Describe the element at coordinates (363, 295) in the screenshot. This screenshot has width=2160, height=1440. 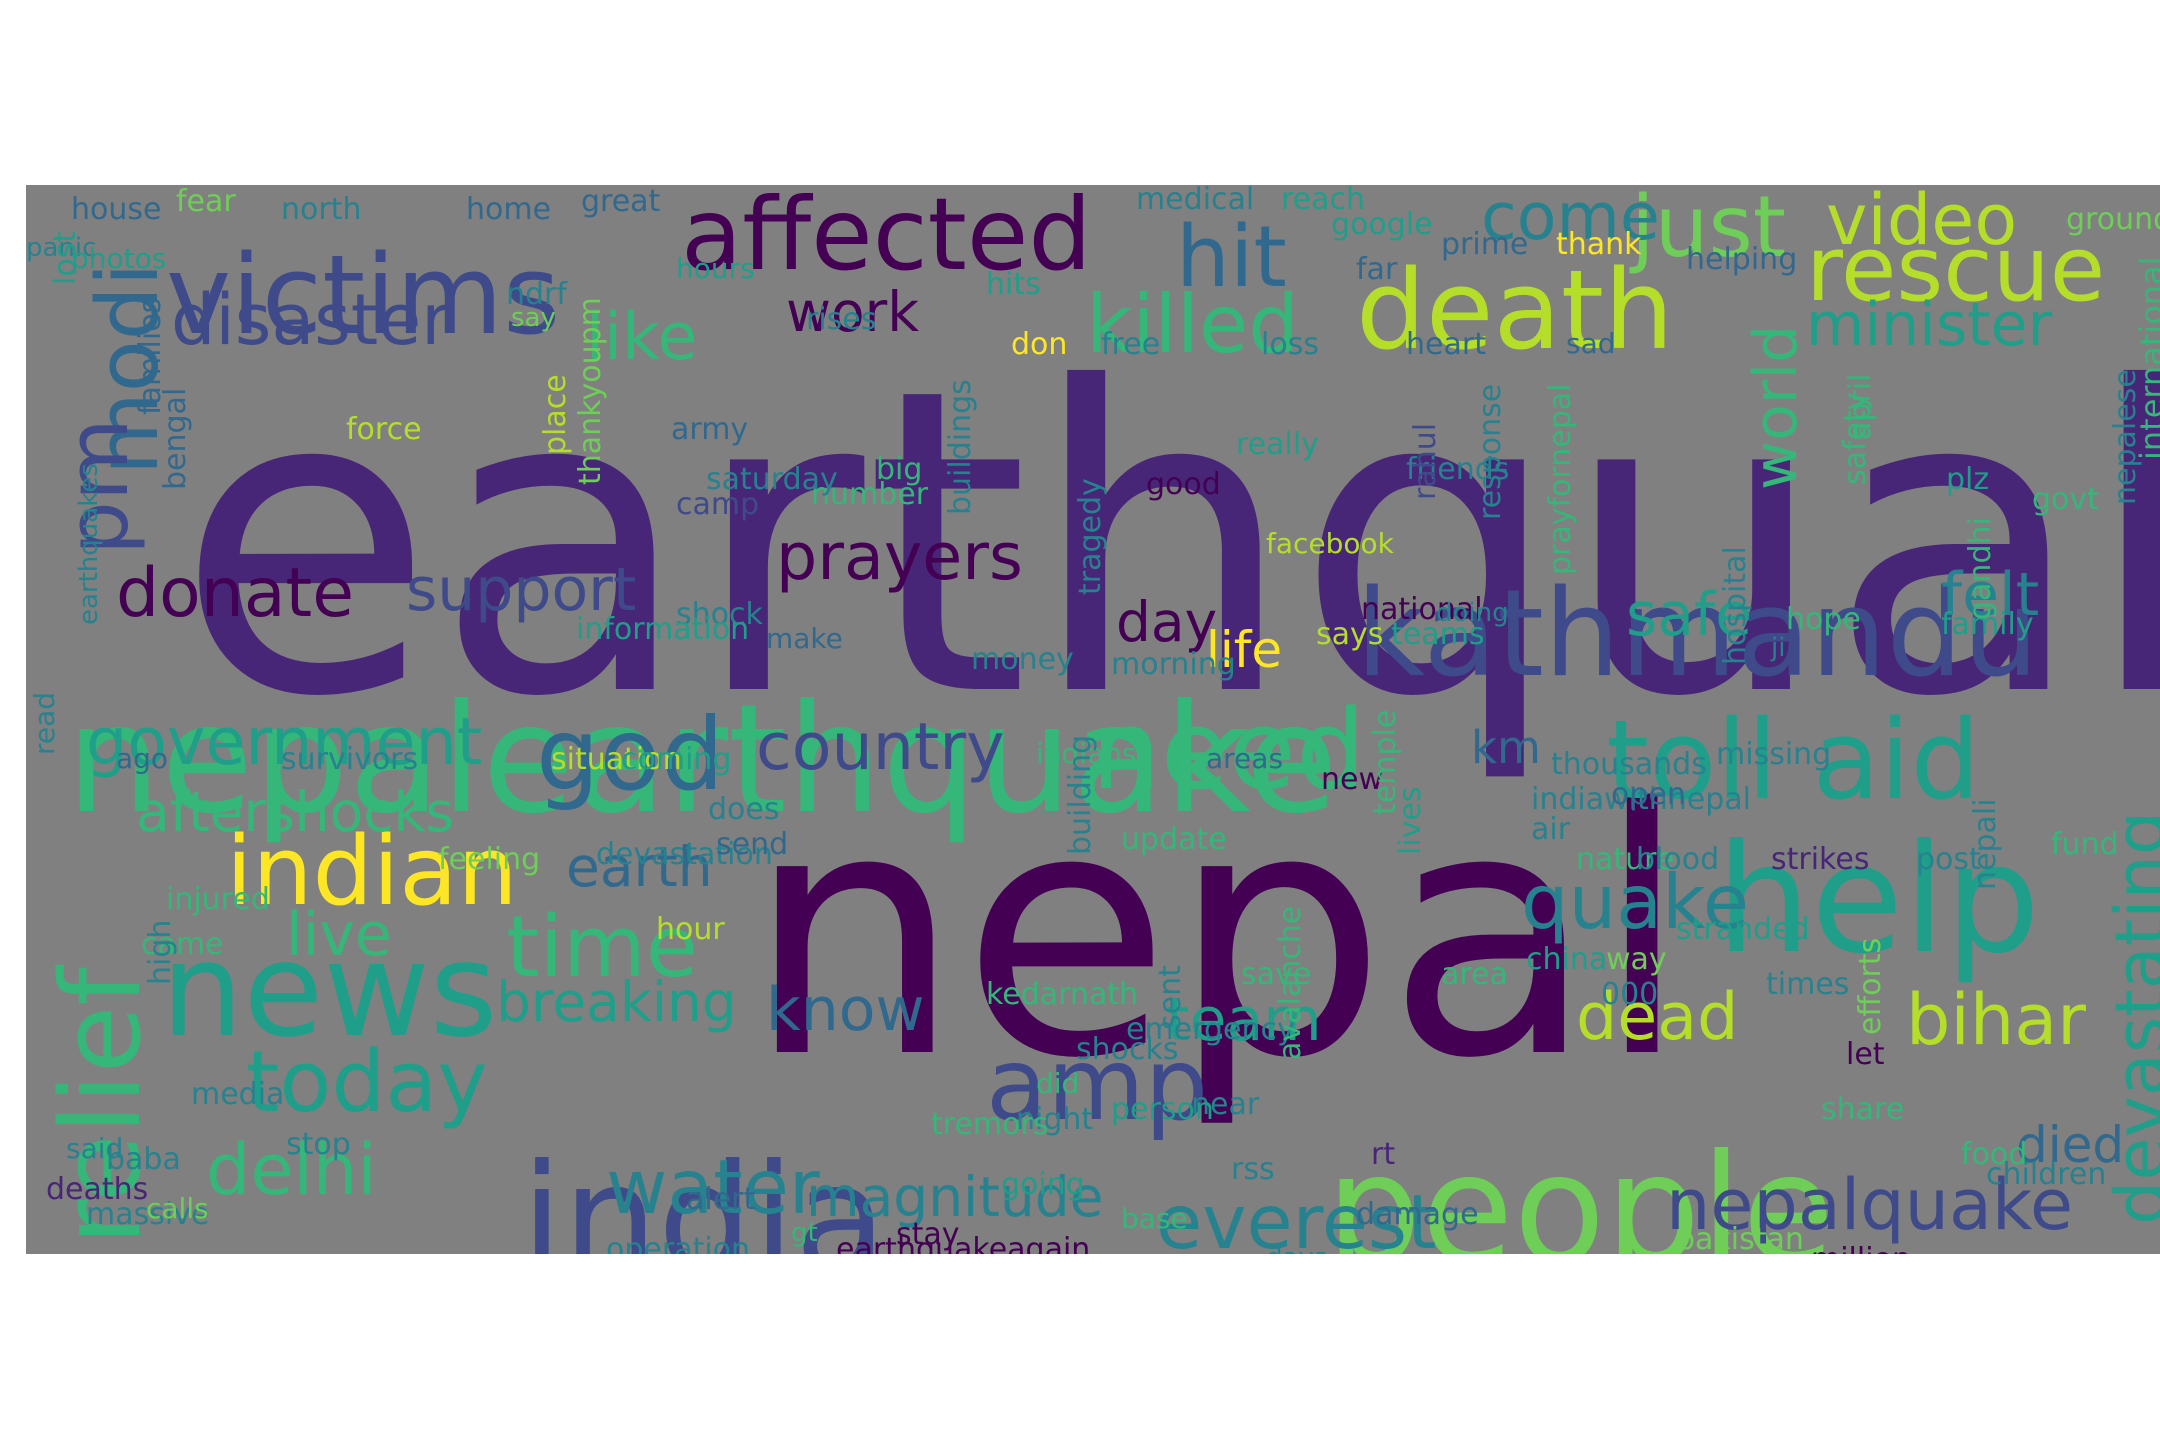
I see `cloud-word: victims` at that location.